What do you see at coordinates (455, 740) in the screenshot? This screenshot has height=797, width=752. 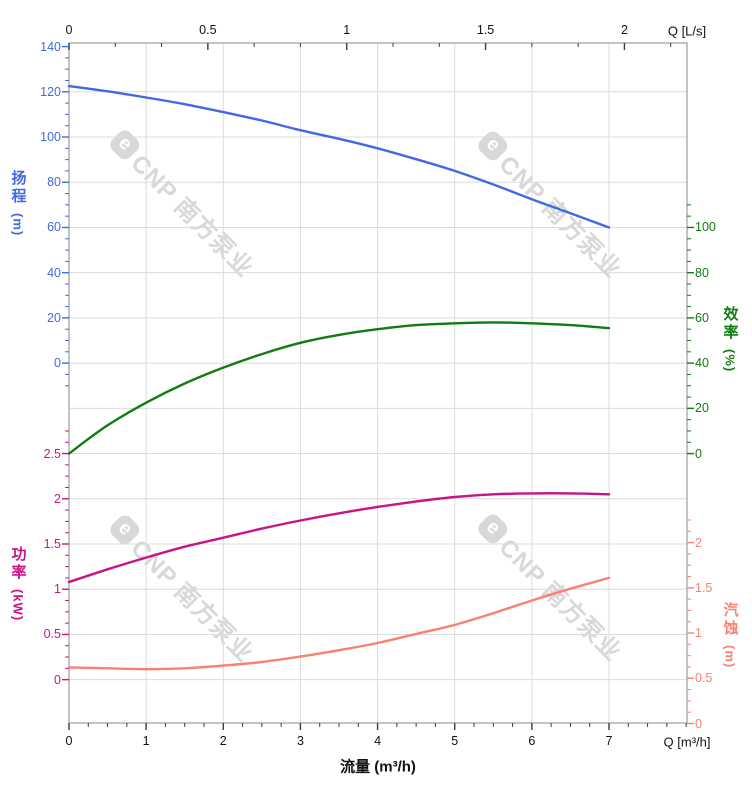 I see `bottom-tick-label: 5` at bounding box center [455, 740].